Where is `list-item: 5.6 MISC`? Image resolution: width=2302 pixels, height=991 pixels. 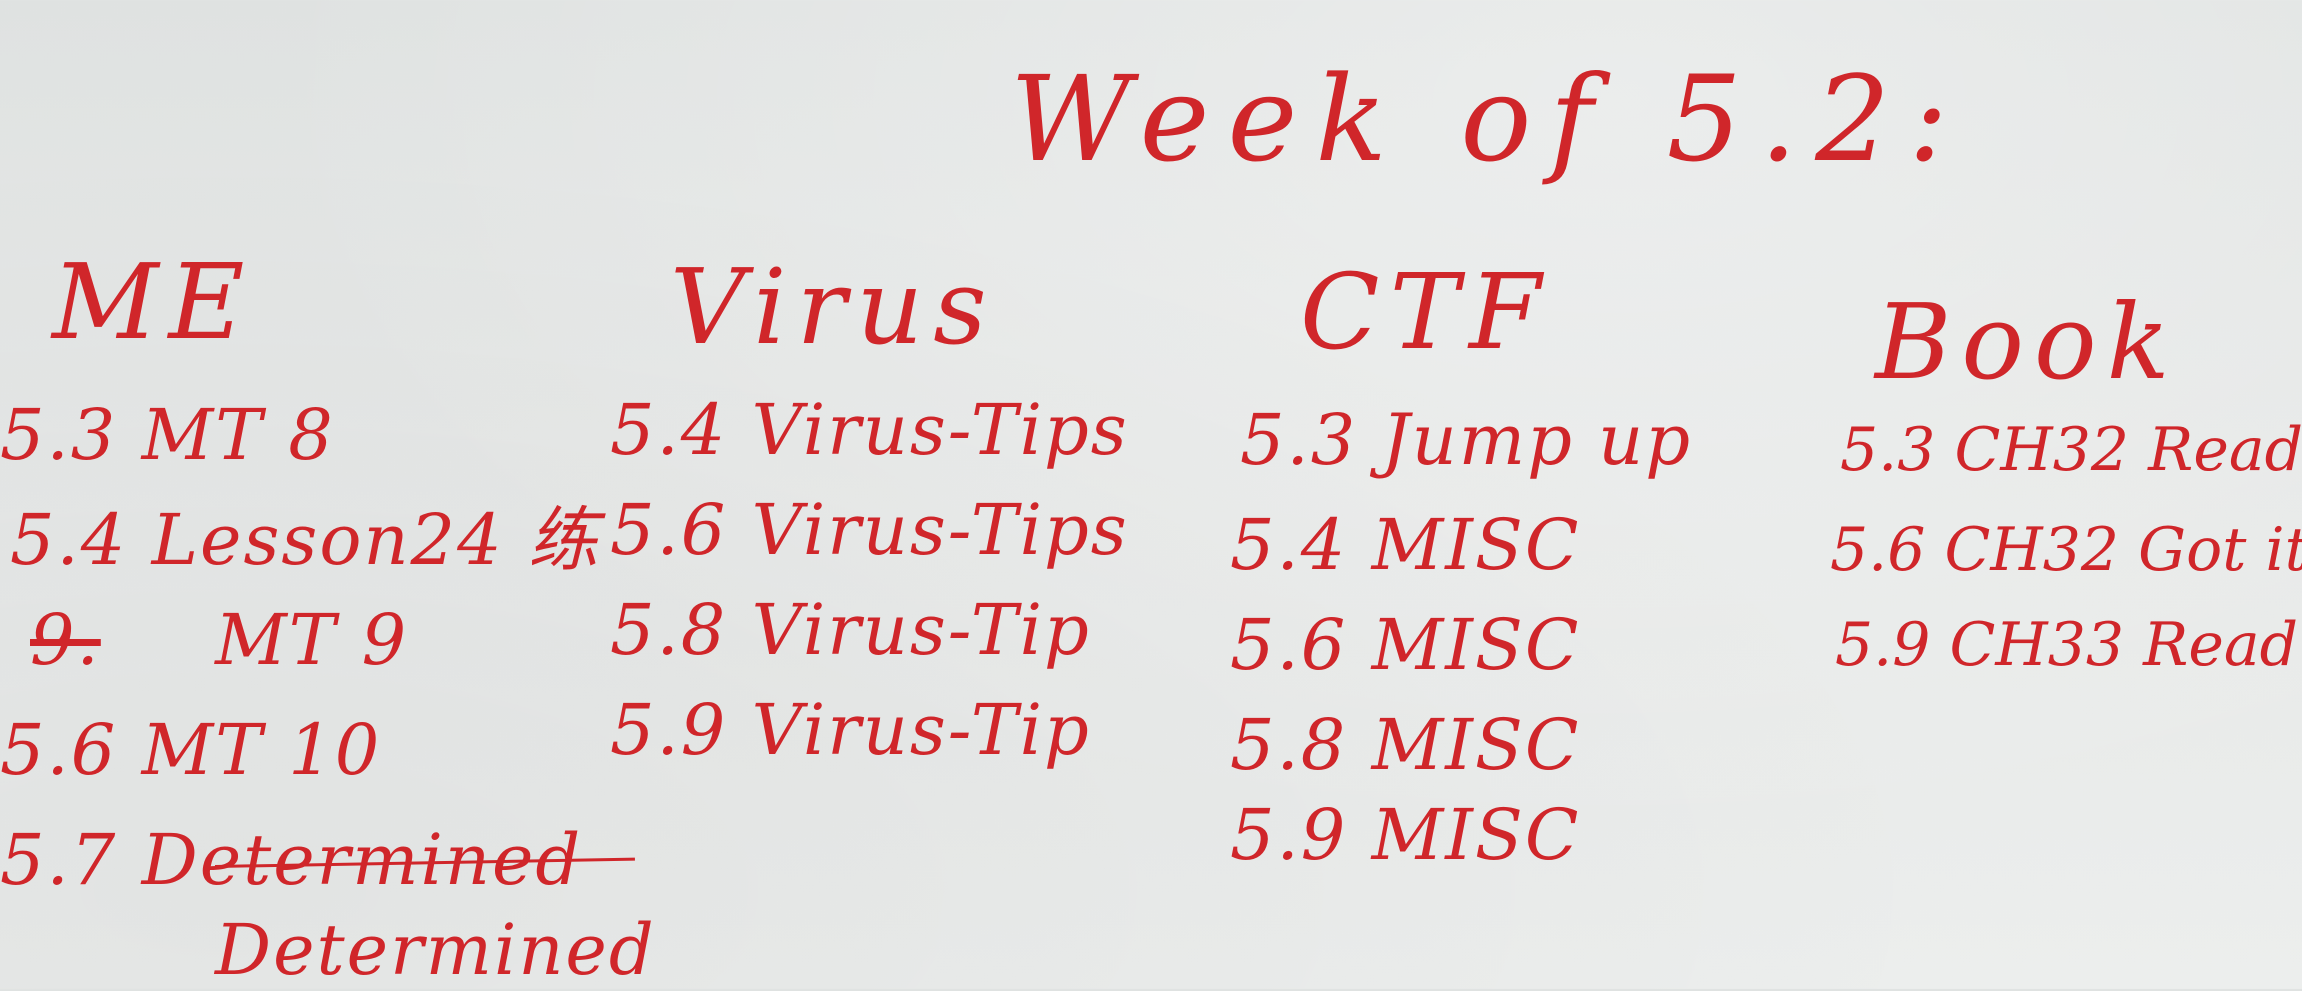
list-item: 5.6 MISC is located at coordinates (1405, 645).